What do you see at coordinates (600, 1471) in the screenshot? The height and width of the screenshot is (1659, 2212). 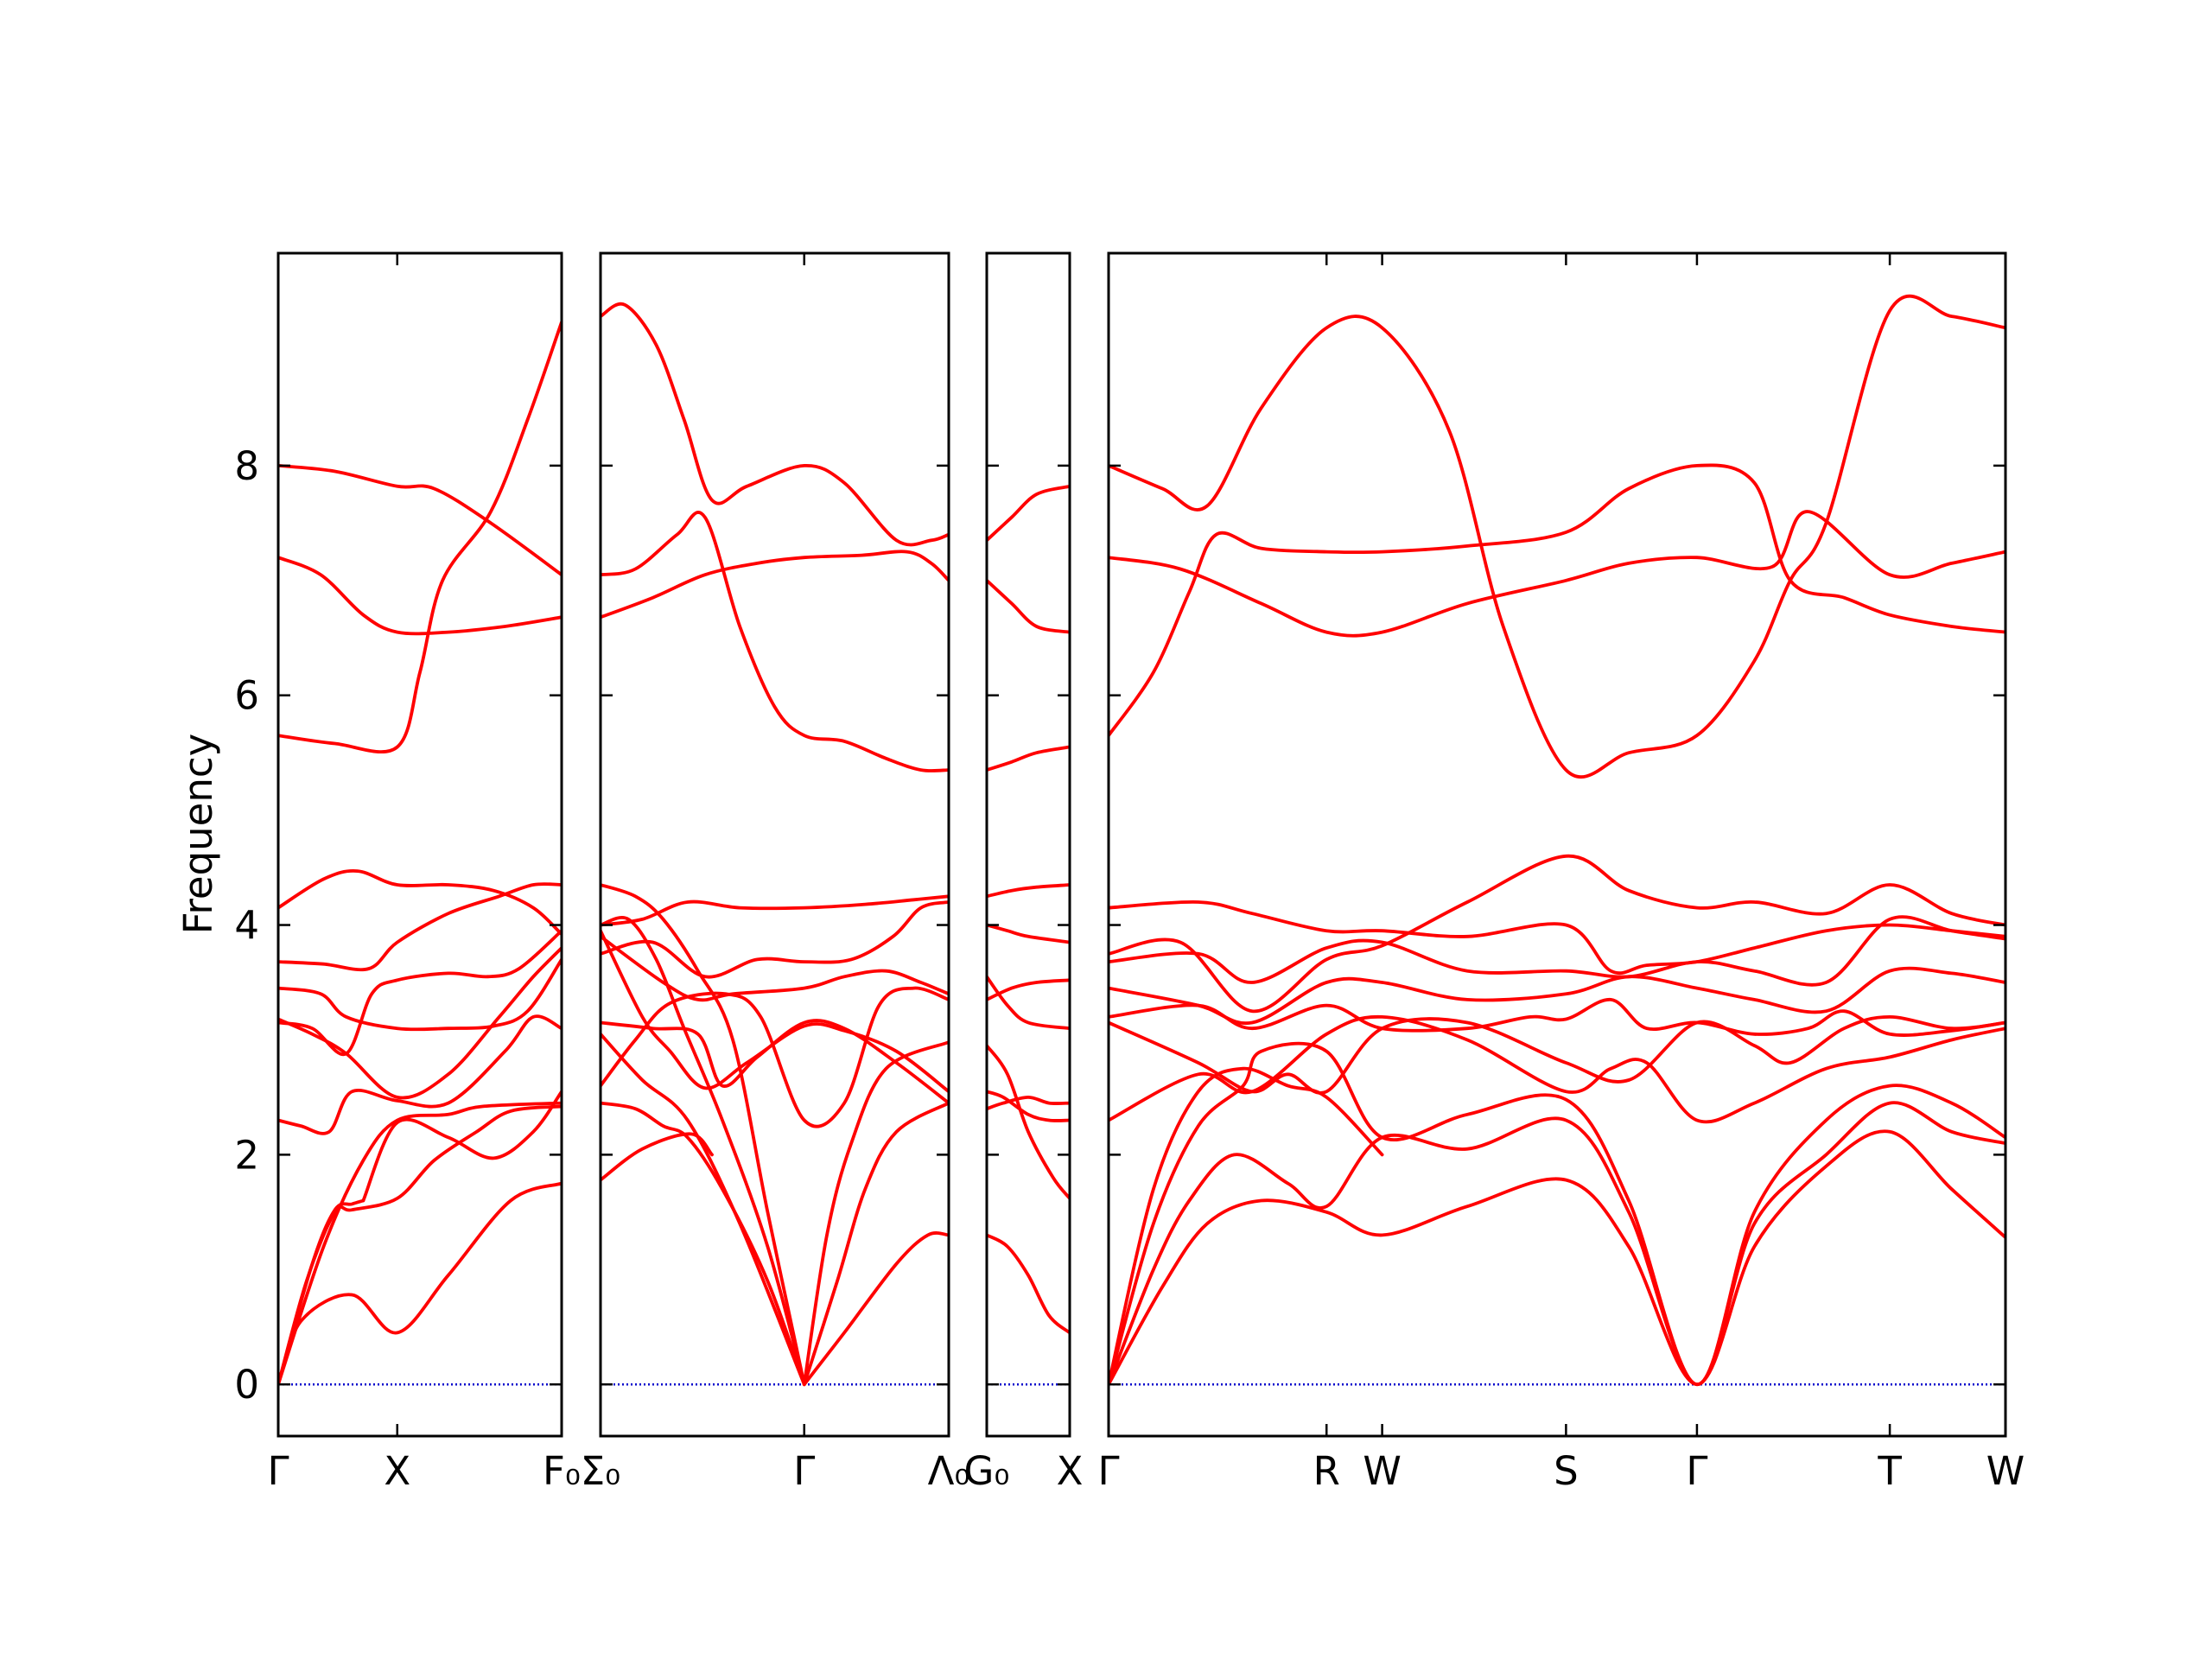 I see `x-tick-label: Σ₀` at bounding box center [600, 1471].